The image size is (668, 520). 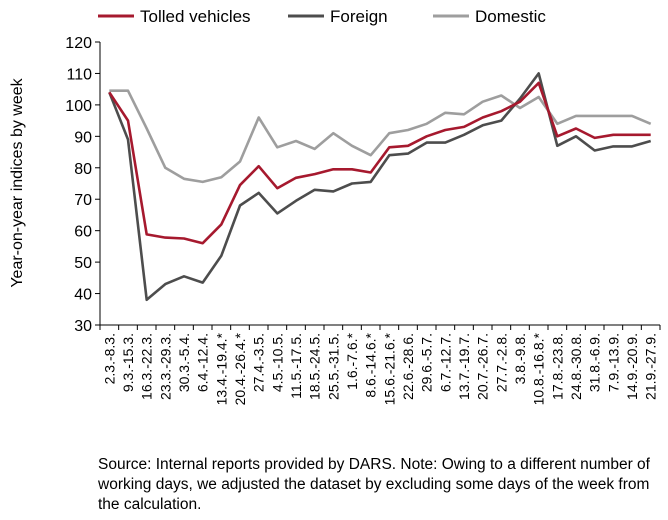 I want to click on y-tick-label: 60, so click(x=83, y=232).